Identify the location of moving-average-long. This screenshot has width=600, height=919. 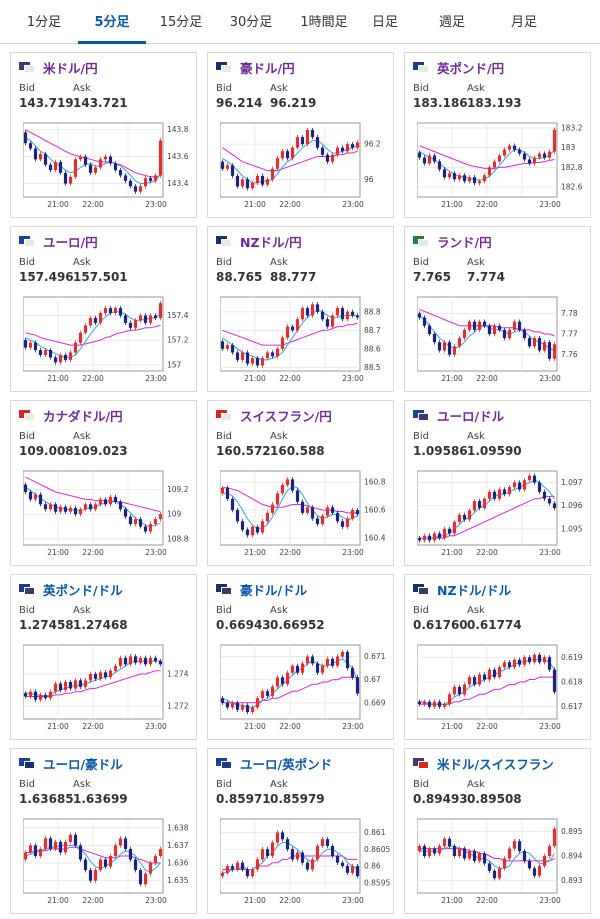
(290, 500).